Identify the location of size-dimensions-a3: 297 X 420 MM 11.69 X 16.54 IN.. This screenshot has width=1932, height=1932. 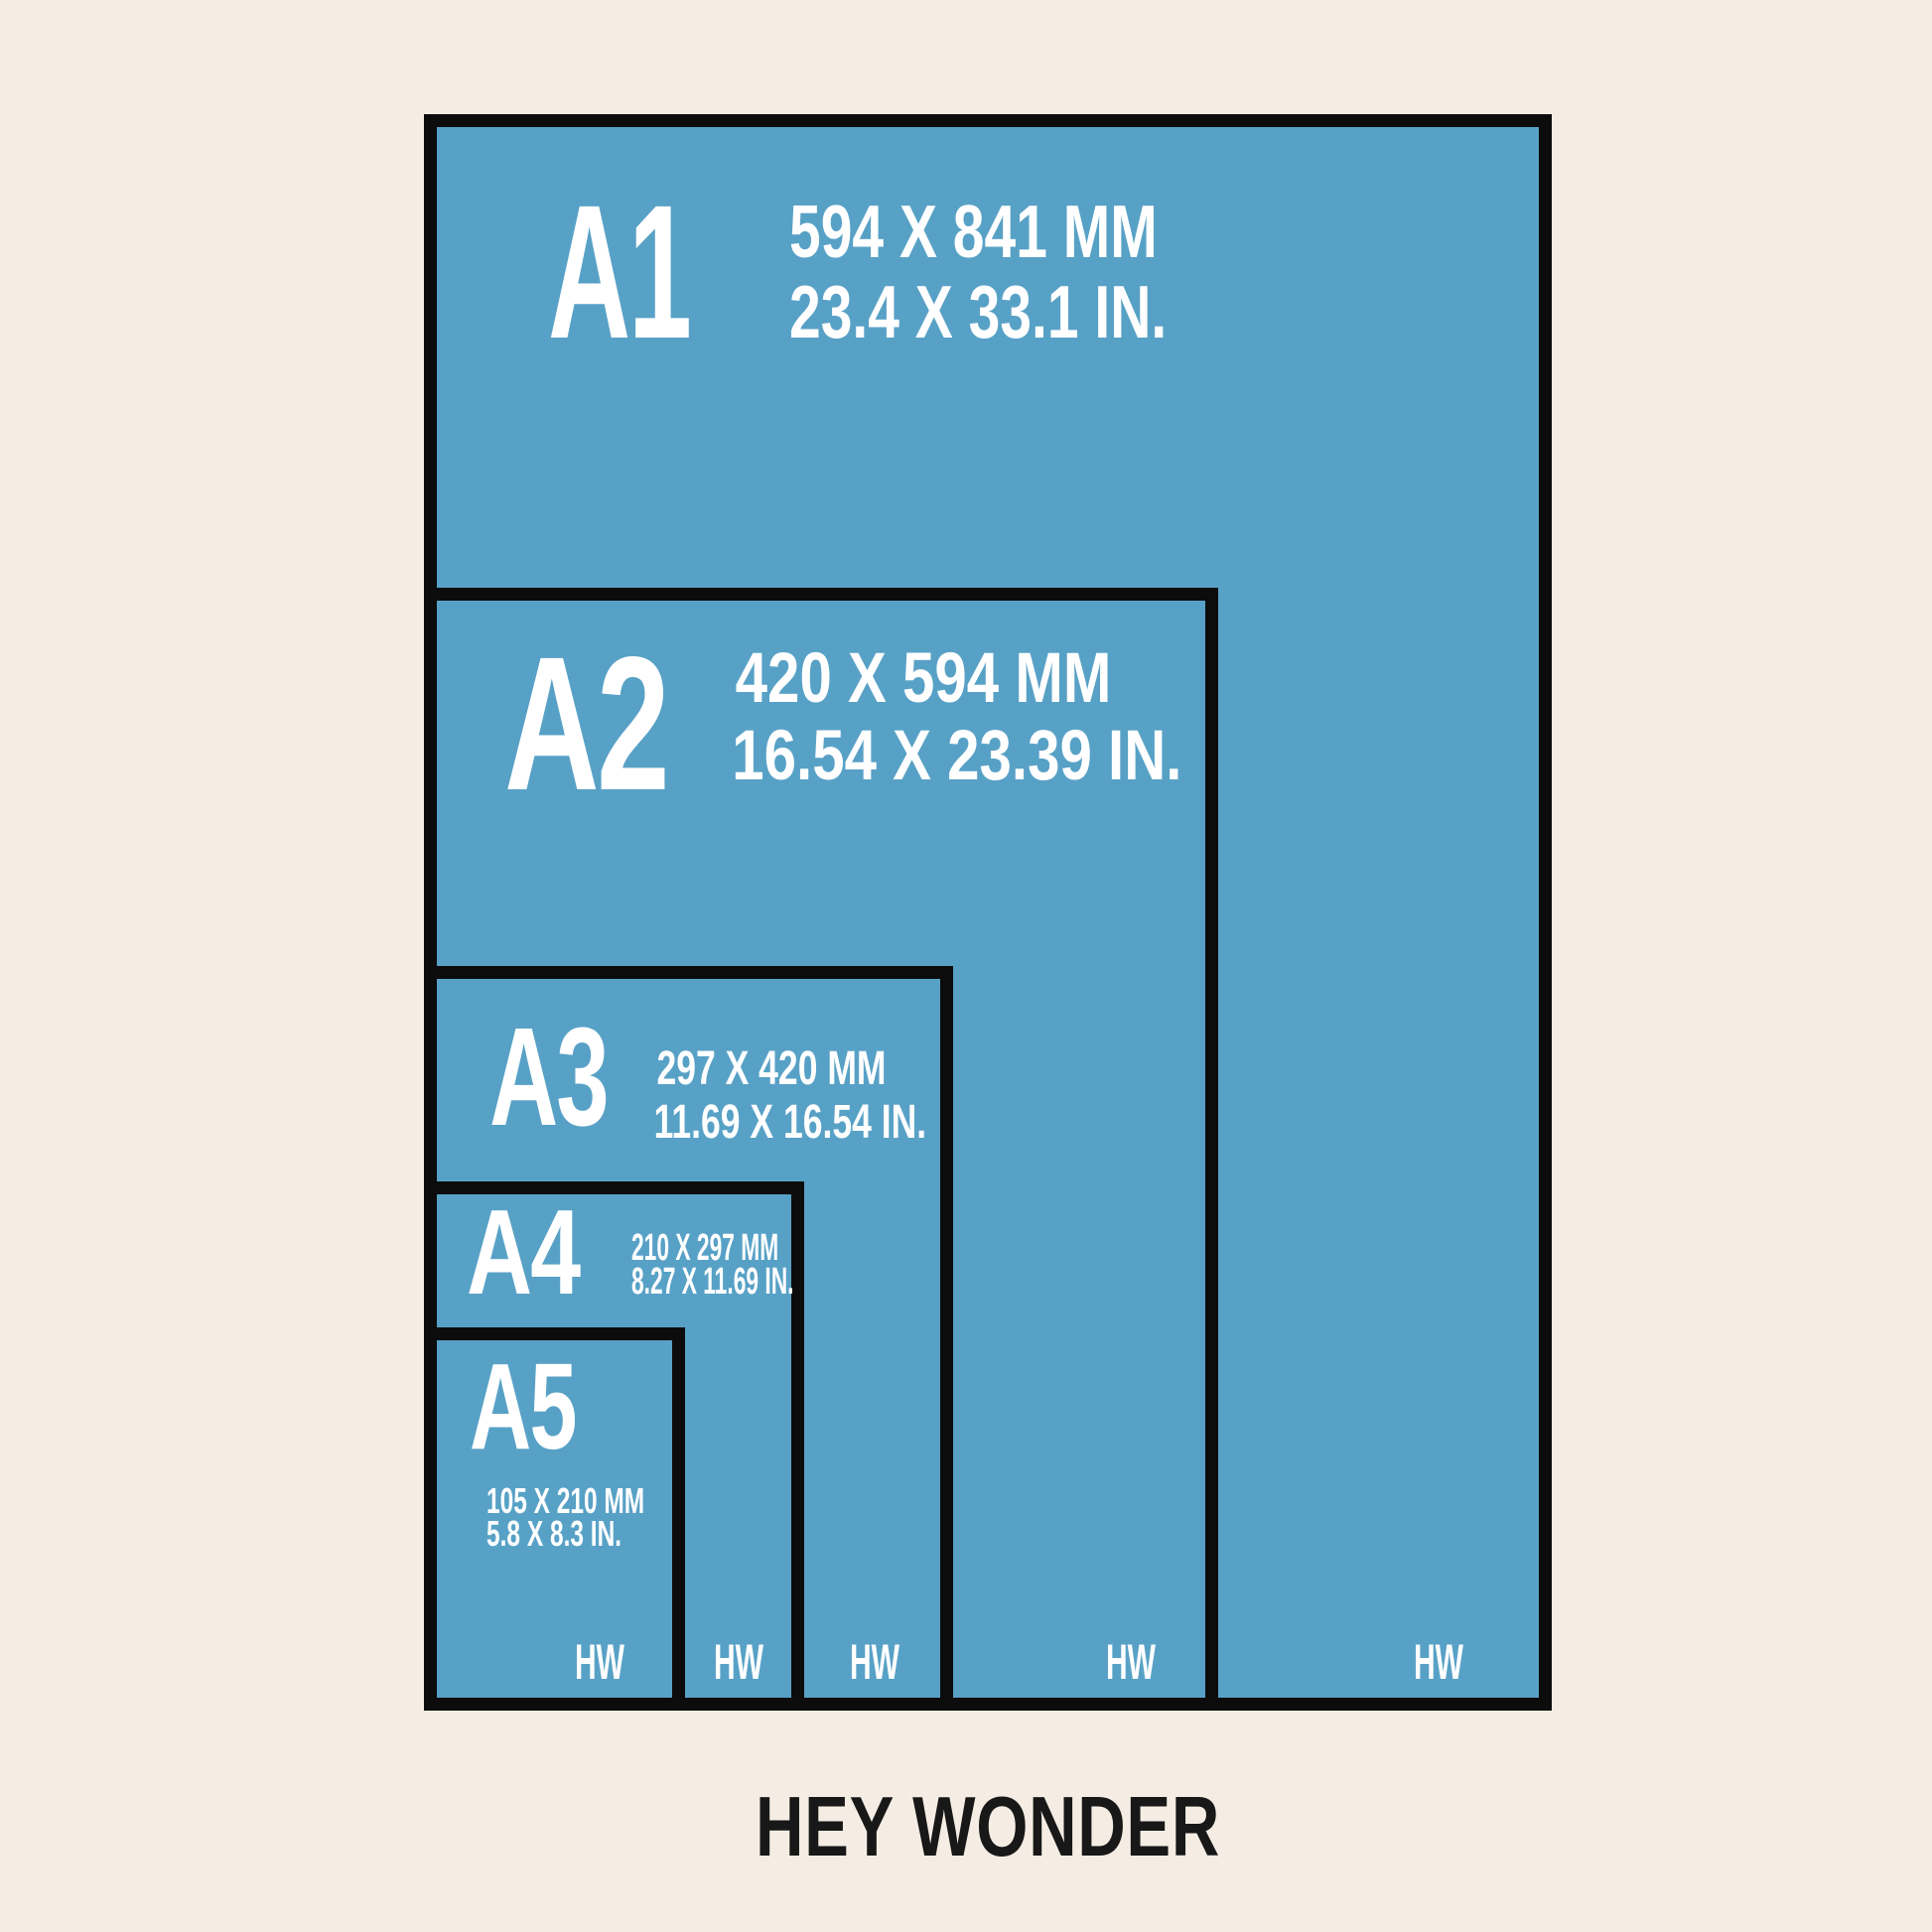
(790, 1096).